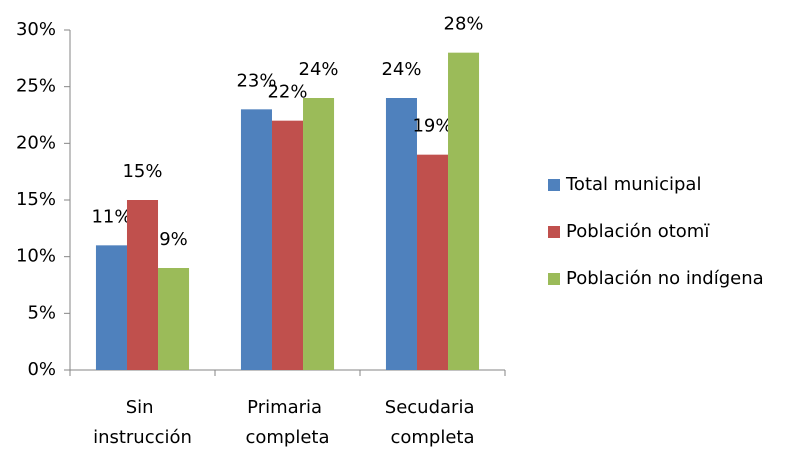 This screenshot has width=808, height=453. I want to click on data-label: 28%, so click(464, 24).